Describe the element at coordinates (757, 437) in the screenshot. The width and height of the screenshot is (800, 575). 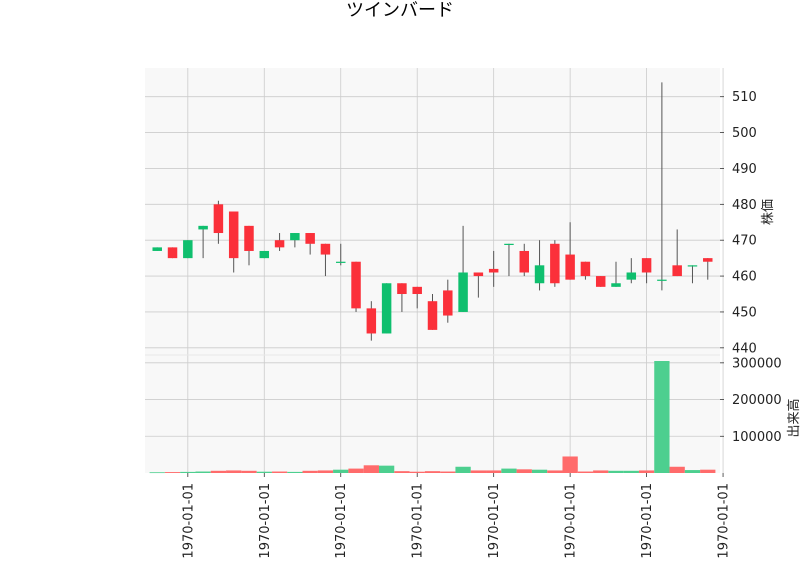
I see `volume-tick-label: 100000` at that location.